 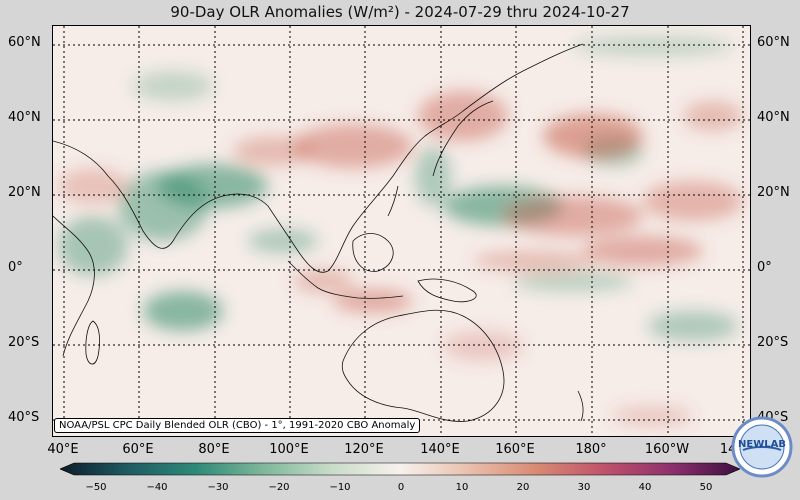 I want to click on colorbar-tick-label: 30, so click(x=584, y=487).